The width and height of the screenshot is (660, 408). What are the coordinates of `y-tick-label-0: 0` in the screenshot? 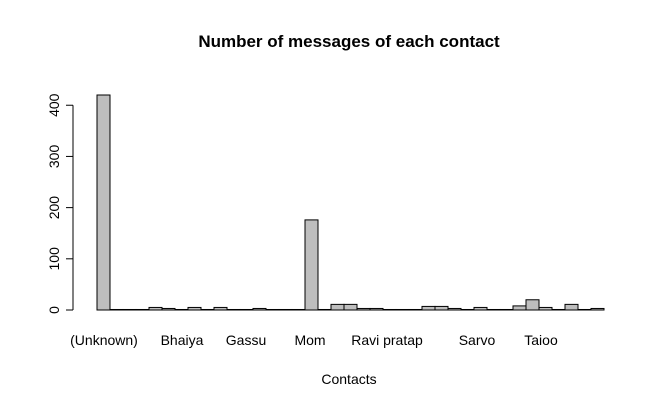 It's located at (54, 310).